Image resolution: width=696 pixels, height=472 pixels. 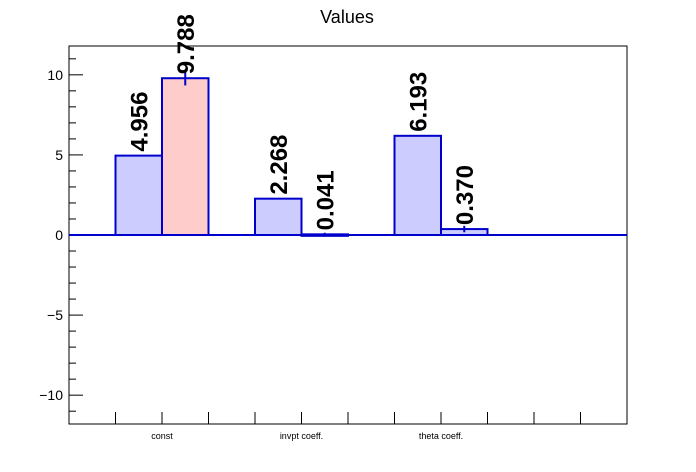 What do you see at coordinates (419, 102) in the screenshot?
I see `bar-value-label: 6.193` at bounding box center [419, 102].